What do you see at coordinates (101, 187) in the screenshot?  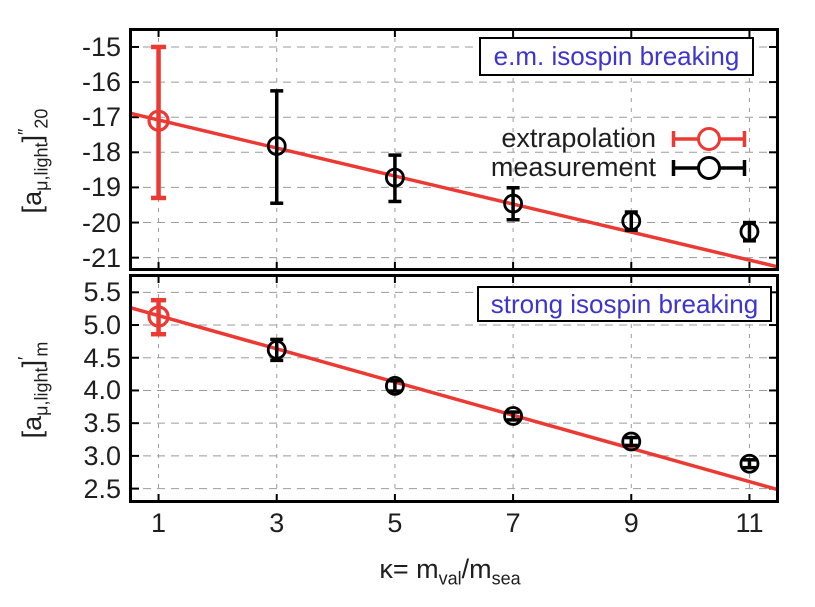 I see `y-tick-label: -19` at bounding box center [101, 187].